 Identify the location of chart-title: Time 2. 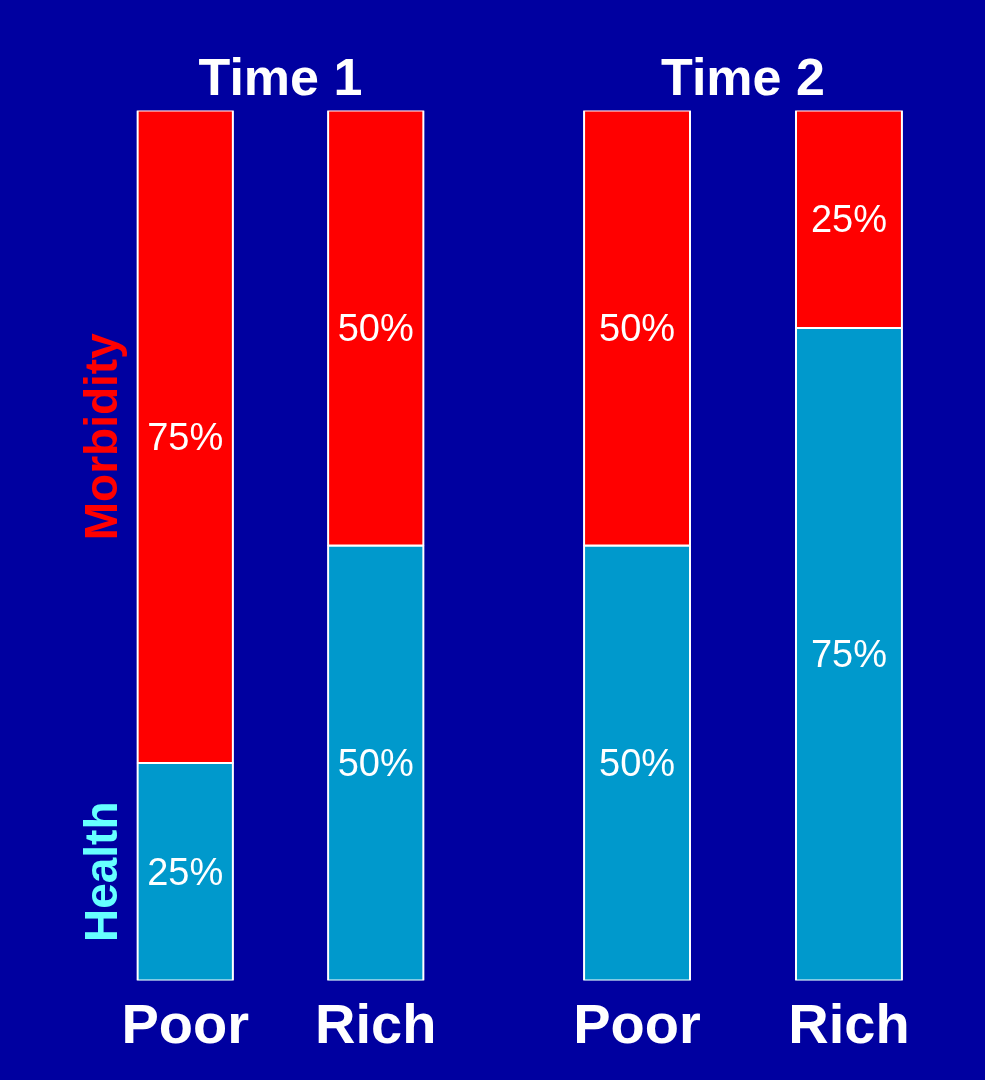
(743, 76).